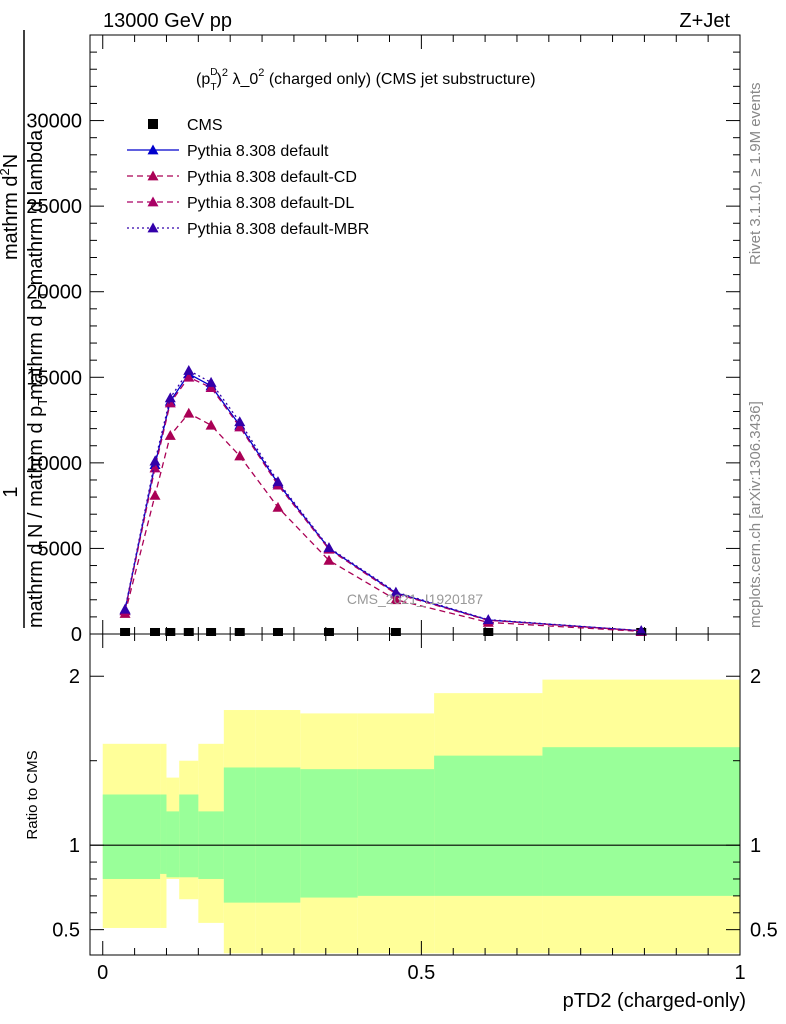 This screenshot has height=1024, width=786. I want to click on x-axis-label: pTD2 (charged-only), so click(654, 1001).